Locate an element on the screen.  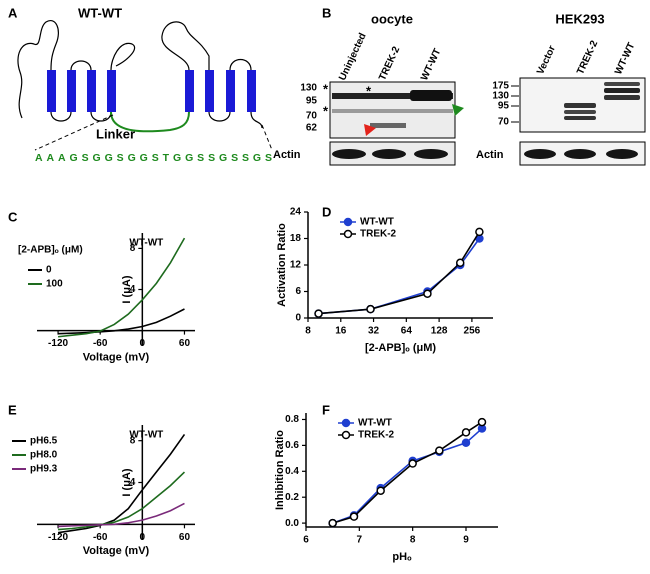
blot-title: oocyte is located at coordinates (392, 18).